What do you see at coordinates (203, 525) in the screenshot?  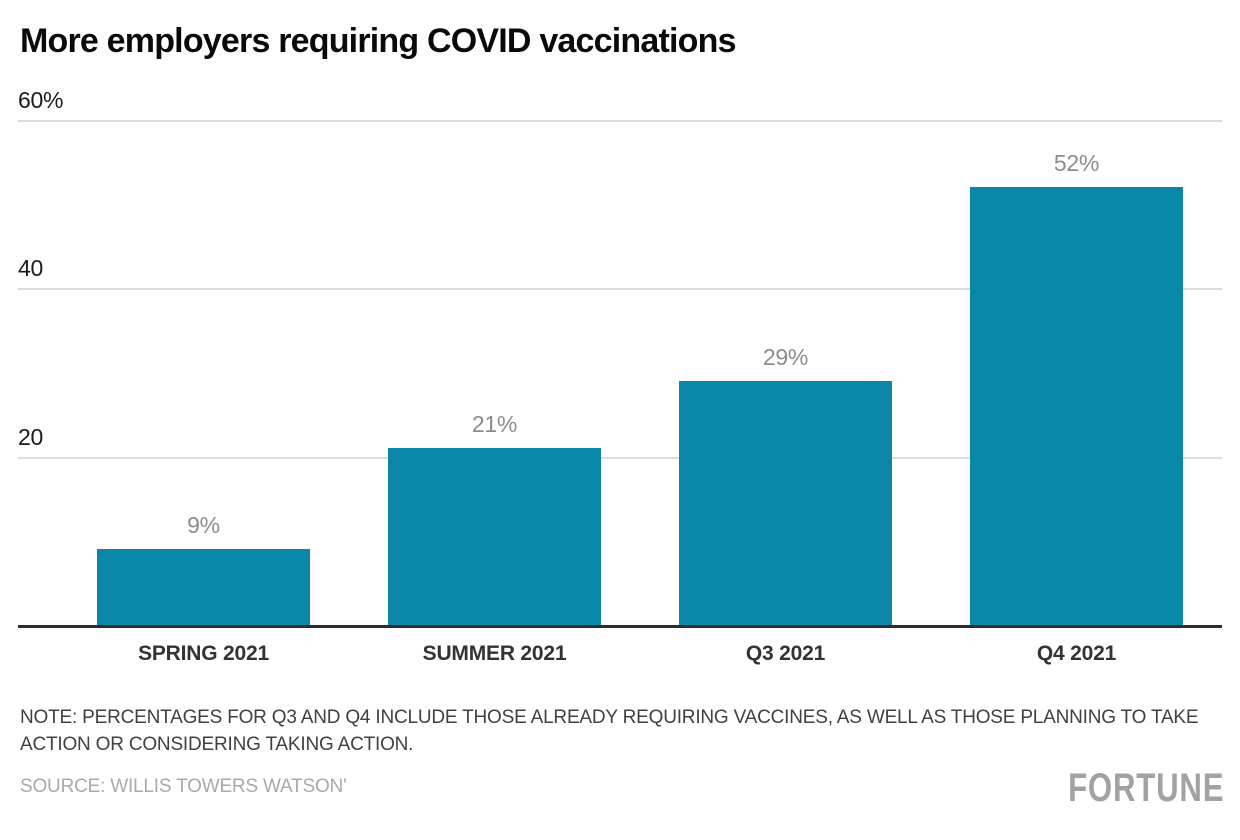 I see `bar-value-label: 9%` at bounding box center [203, 525].